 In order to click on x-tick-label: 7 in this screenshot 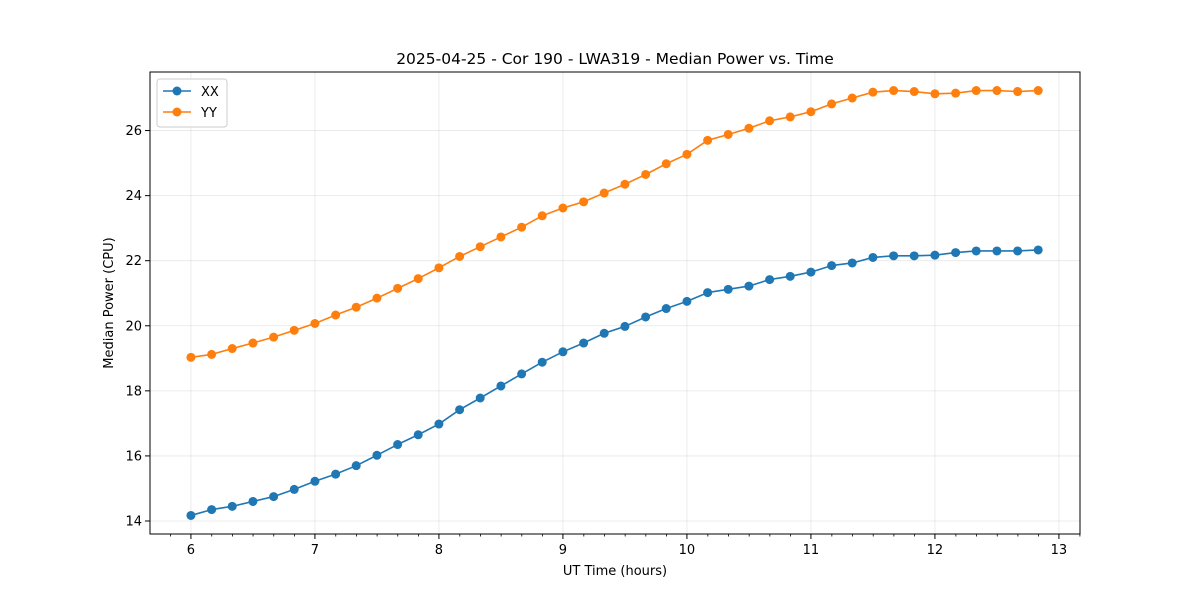, I will do `click(315, 550)`.